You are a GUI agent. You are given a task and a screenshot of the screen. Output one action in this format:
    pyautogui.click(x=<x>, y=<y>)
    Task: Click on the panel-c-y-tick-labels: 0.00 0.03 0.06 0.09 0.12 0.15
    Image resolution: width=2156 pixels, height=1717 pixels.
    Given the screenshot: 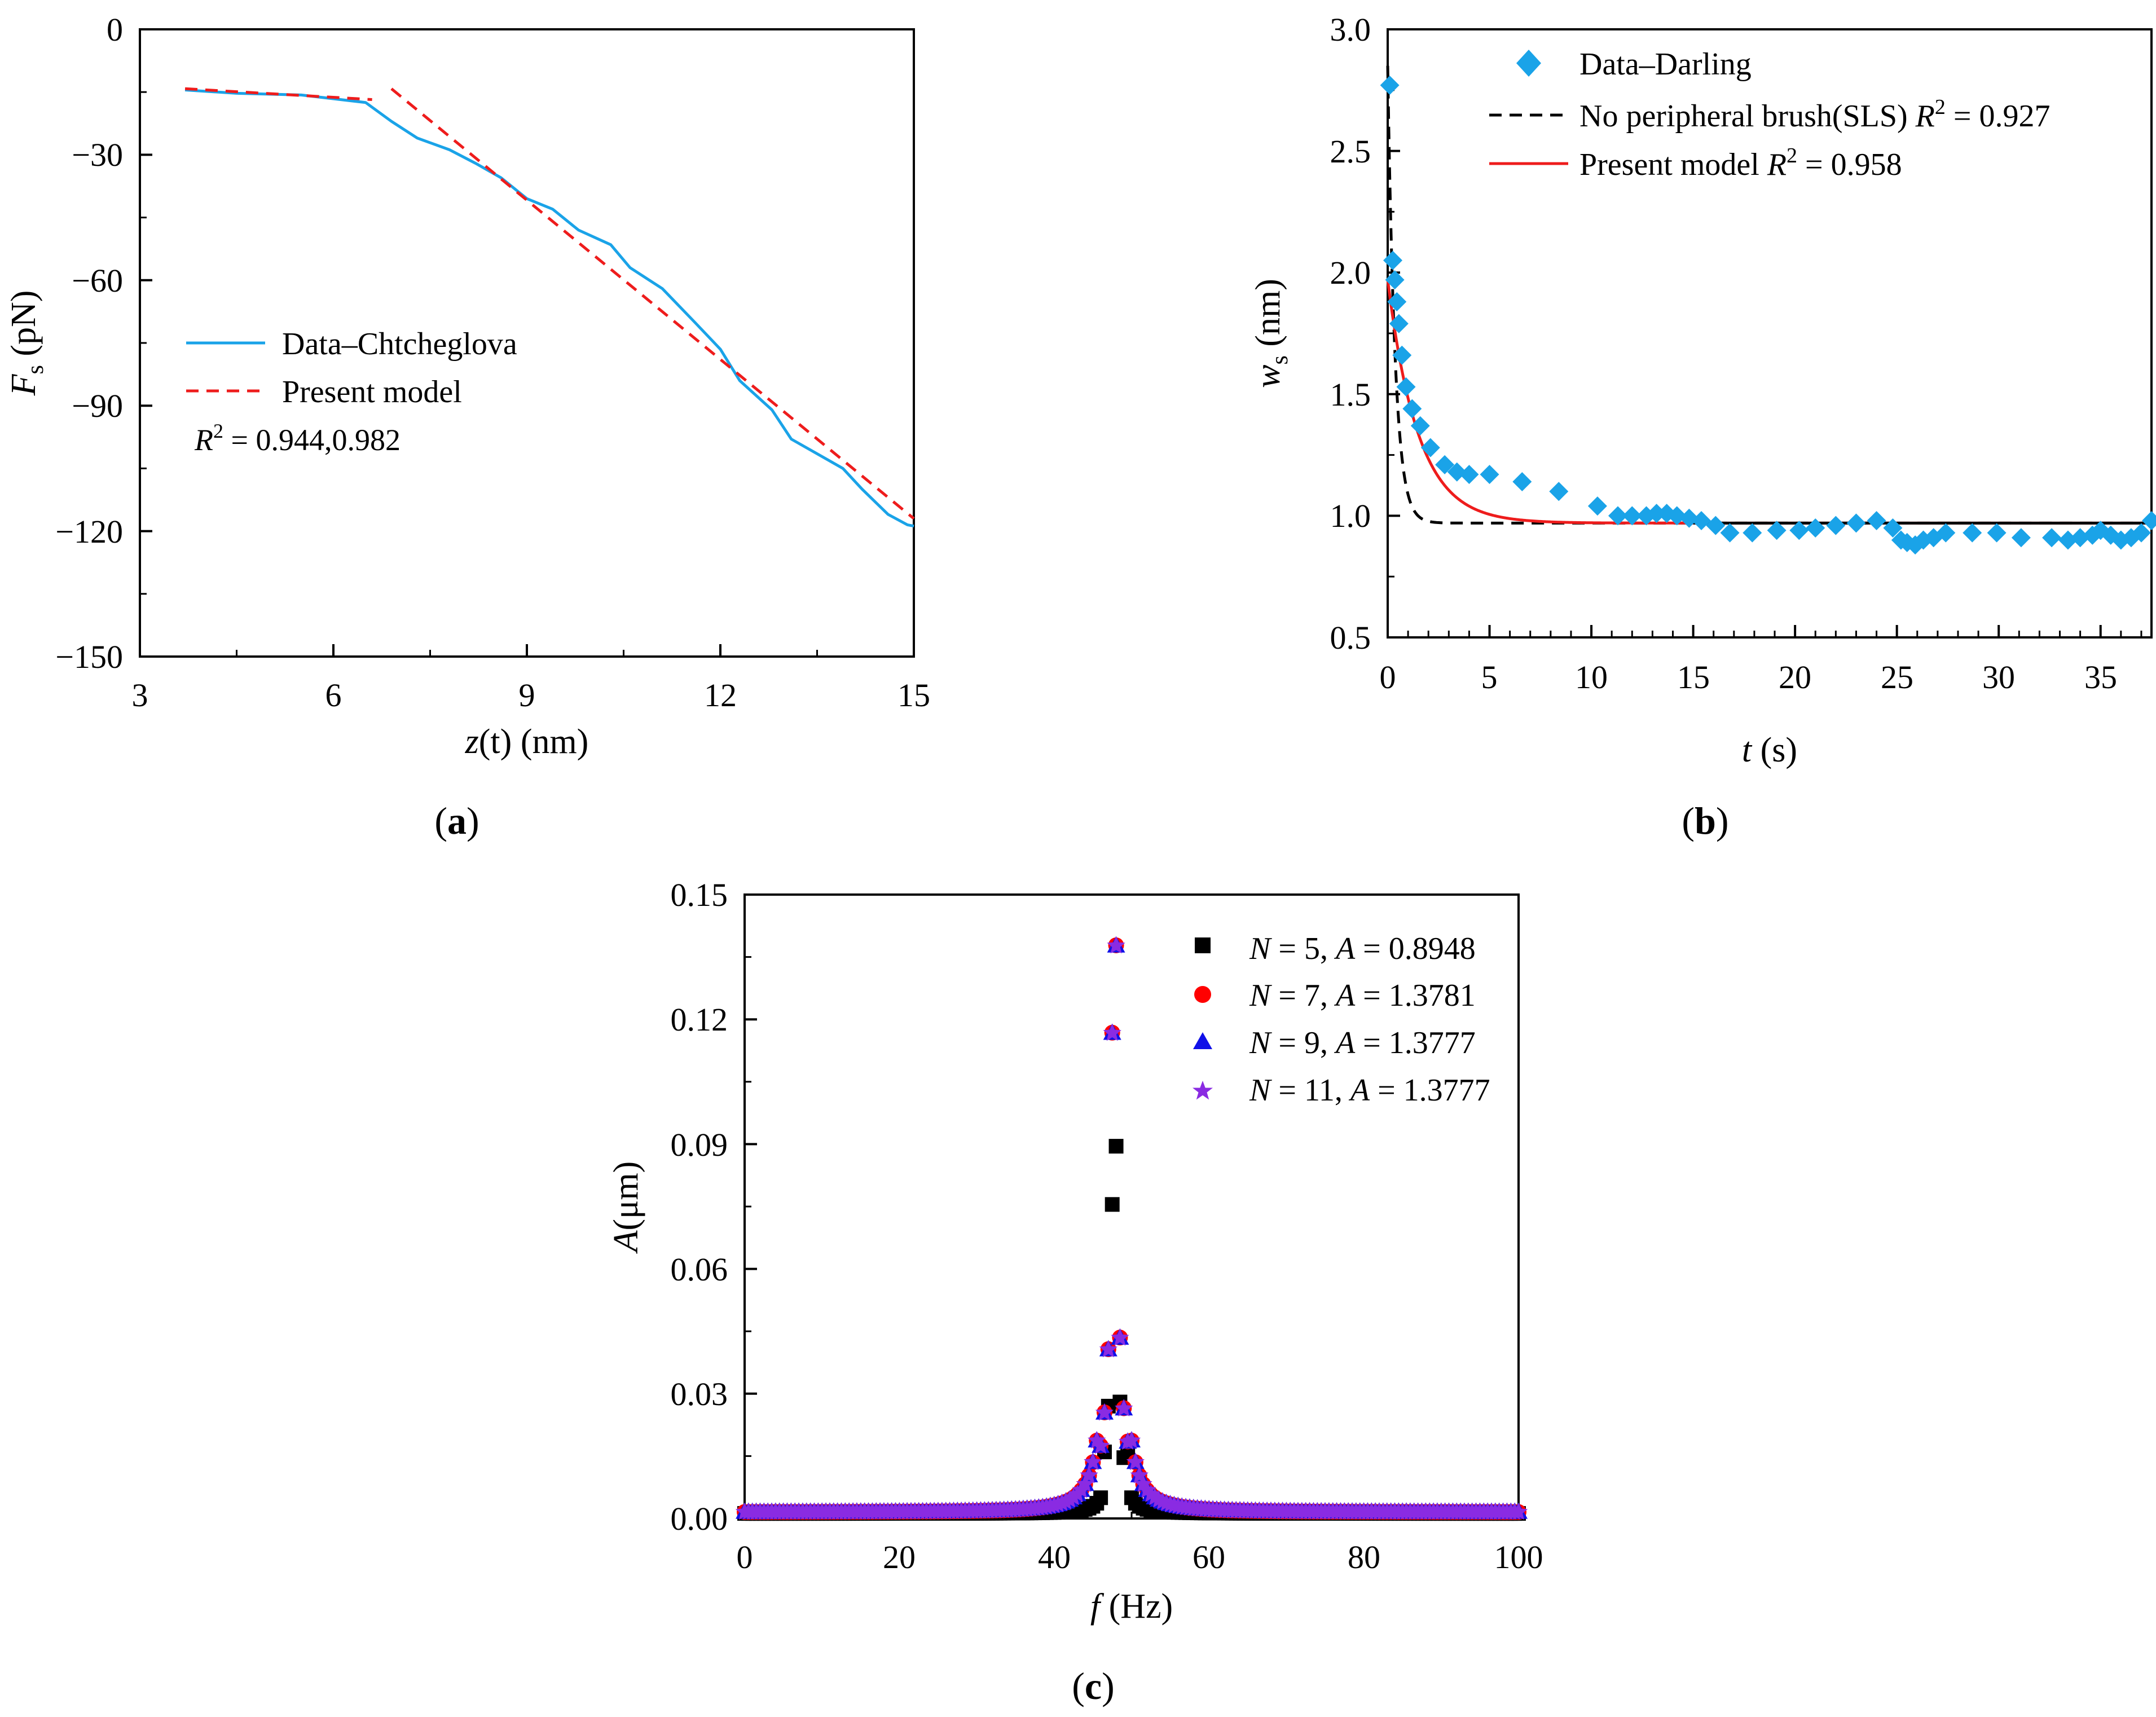 What is the action you would take?
    pyautogui.click(x=699, y=1207)
    